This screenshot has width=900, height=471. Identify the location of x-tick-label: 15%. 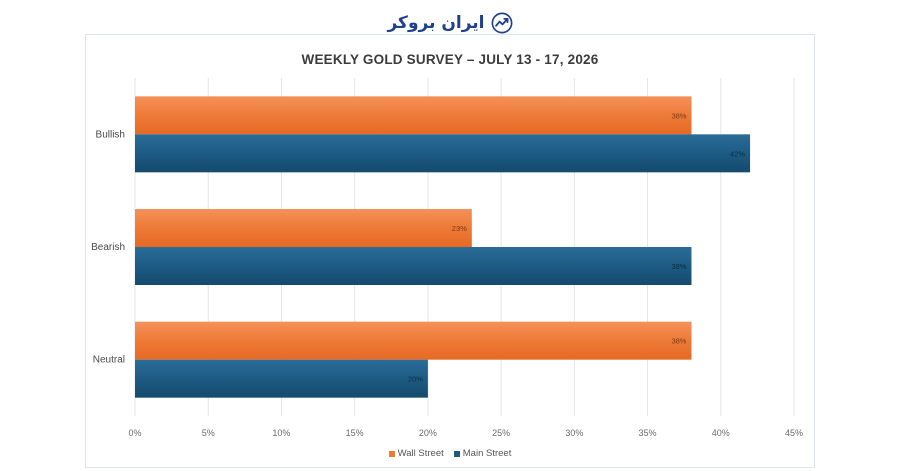
(355, 433).